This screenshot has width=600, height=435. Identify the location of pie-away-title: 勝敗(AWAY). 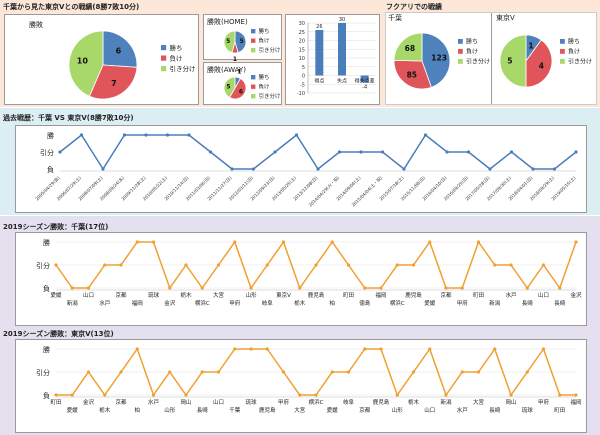
(226, 70).